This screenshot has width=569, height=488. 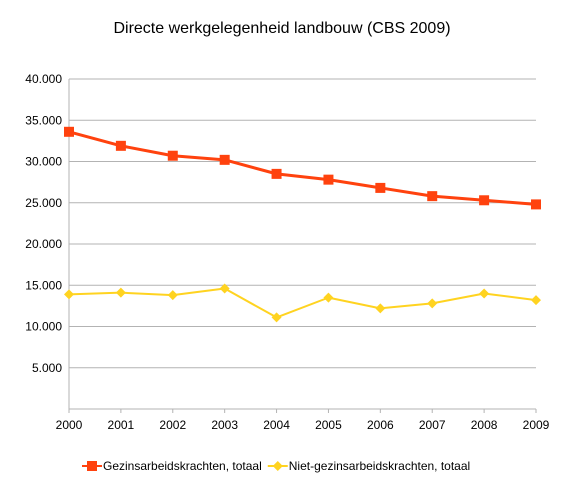 What do you see at coordinates (69, 425) in the screenshot?
I see `x-tick-label: 2000` at bounding box center [69, 425].